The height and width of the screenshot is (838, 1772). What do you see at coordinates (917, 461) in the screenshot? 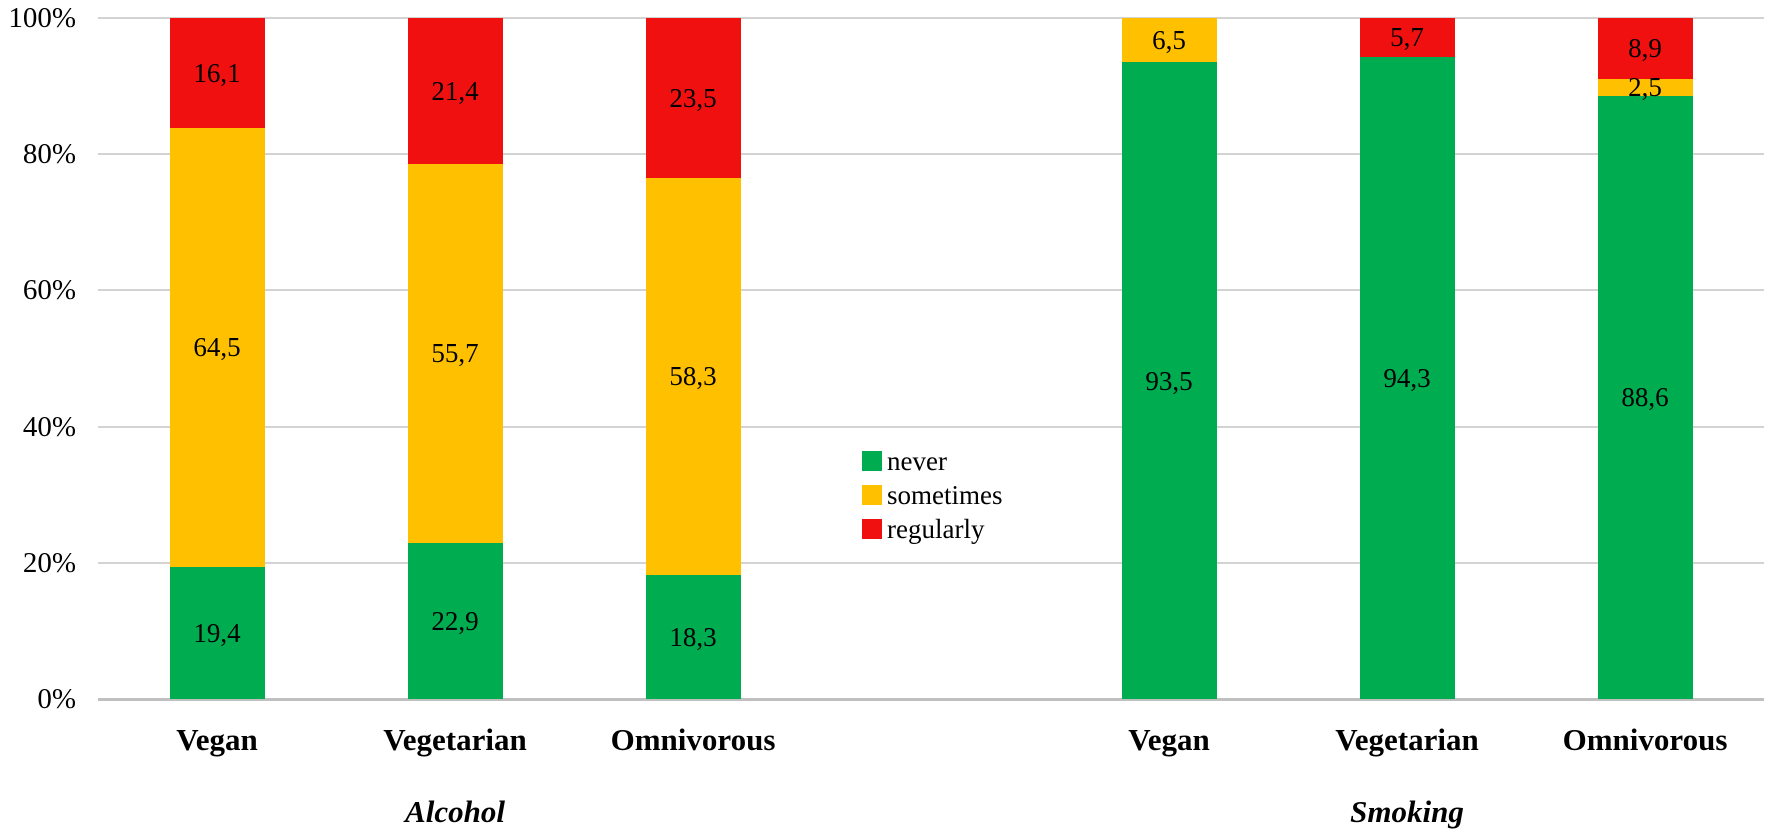
I see `legend-label-never: never` at bounding box center [917, 461].